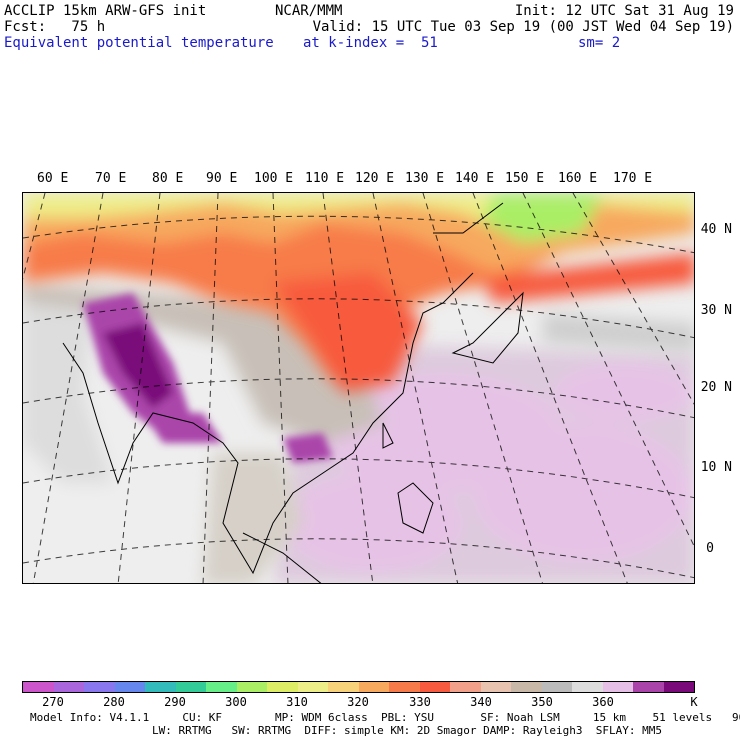 This screenshot has width=740, height=740. I want to click on lon-label: 80 E, so click(168, 178).